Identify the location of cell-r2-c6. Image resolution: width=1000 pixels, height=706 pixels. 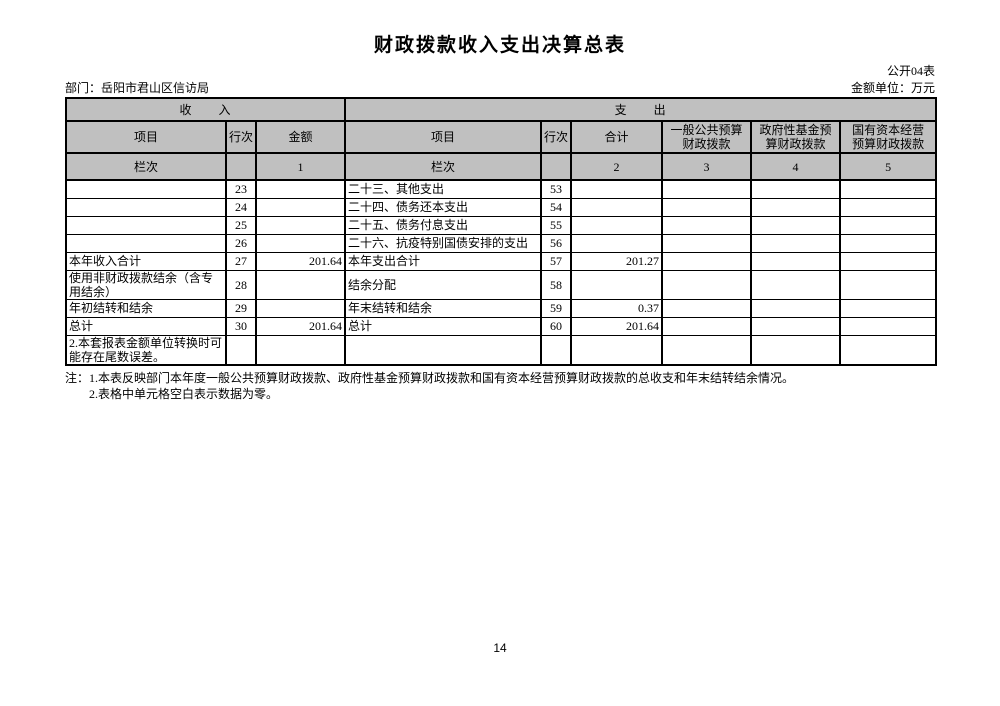
(707, 225).